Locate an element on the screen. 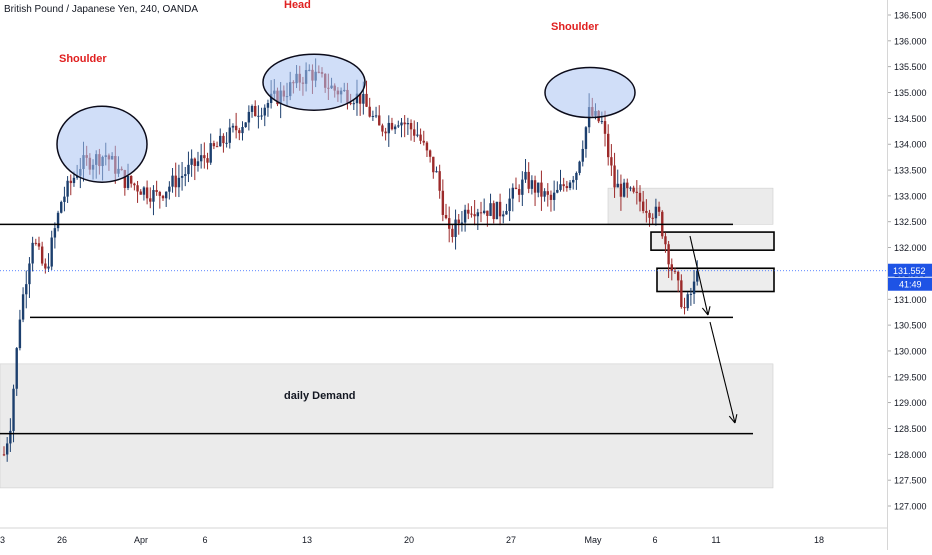 The width and height of the screenshot is (932, 555). retest-box-upper is located at coordinates (712, 241).